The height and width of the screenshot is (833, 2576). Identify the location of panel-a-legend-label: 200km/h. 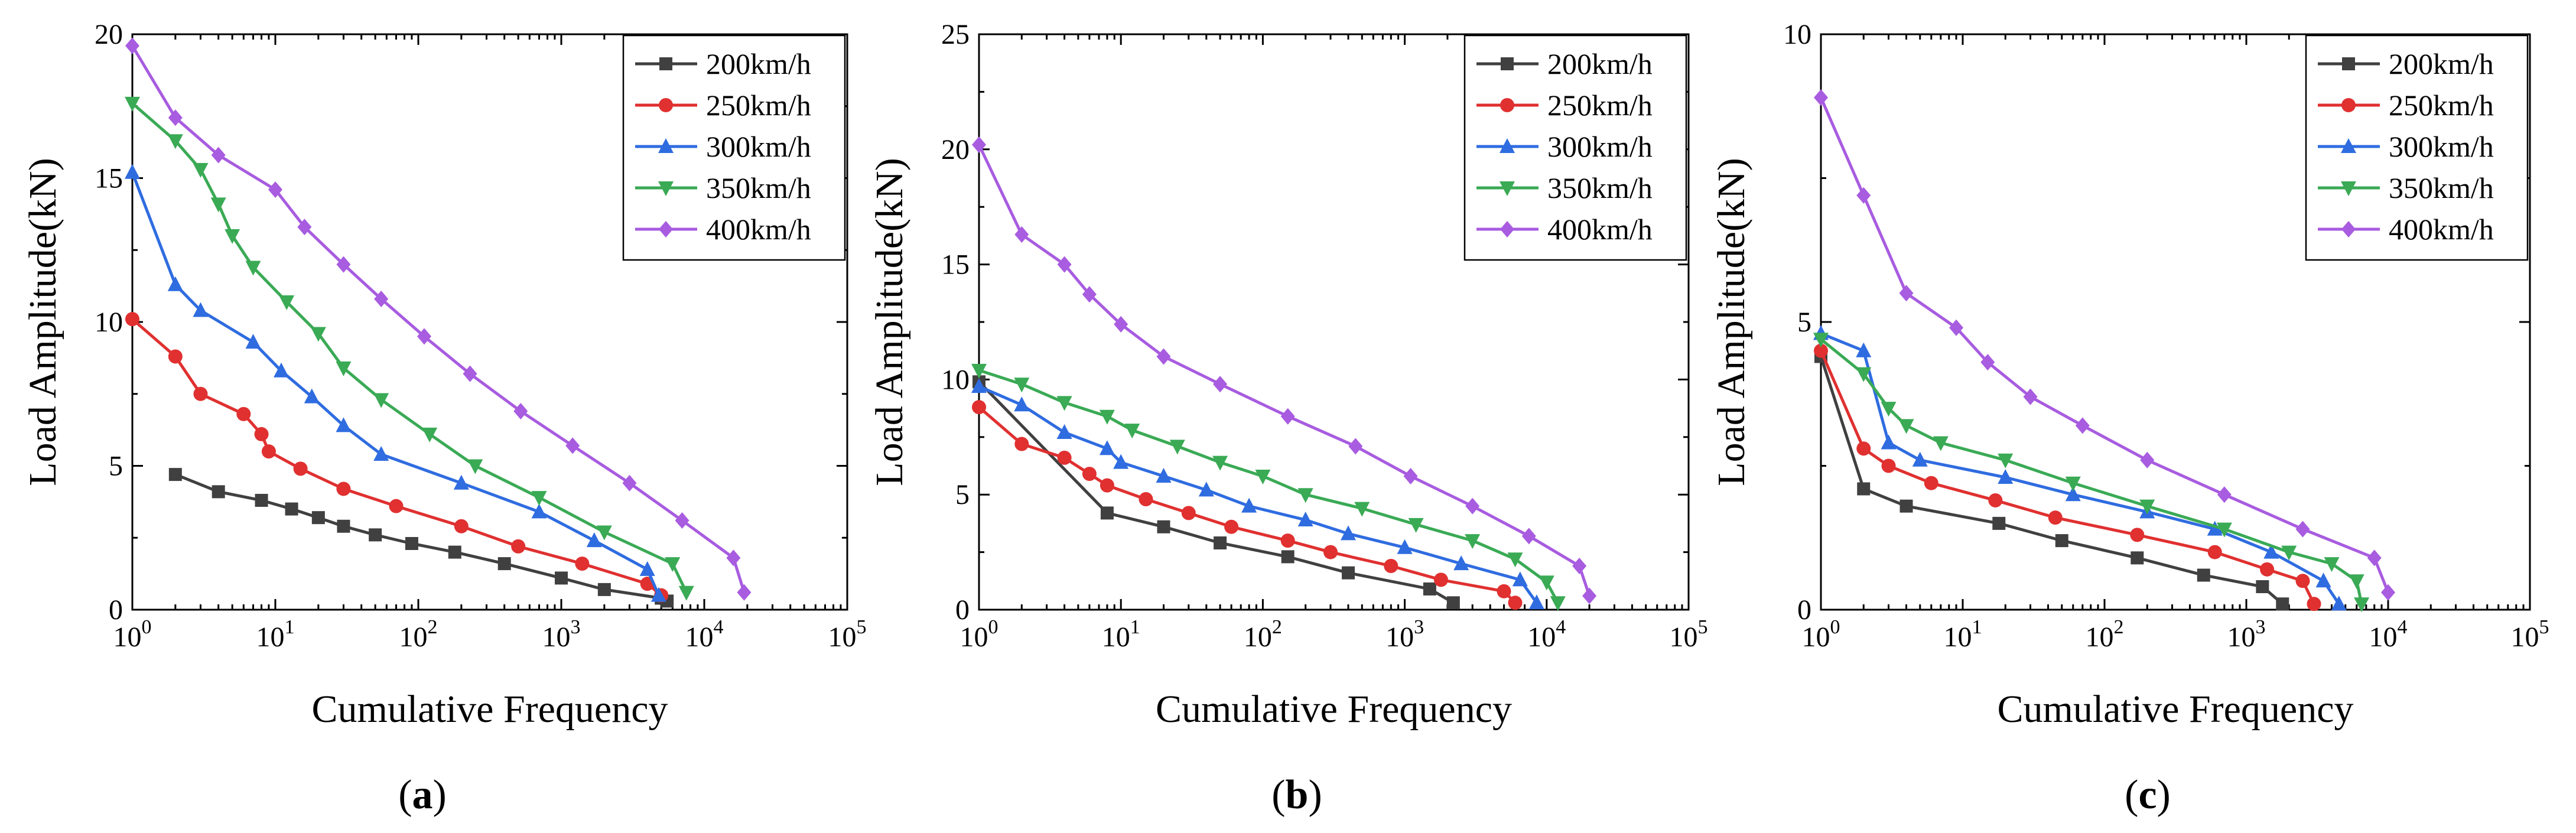
(759, 64).